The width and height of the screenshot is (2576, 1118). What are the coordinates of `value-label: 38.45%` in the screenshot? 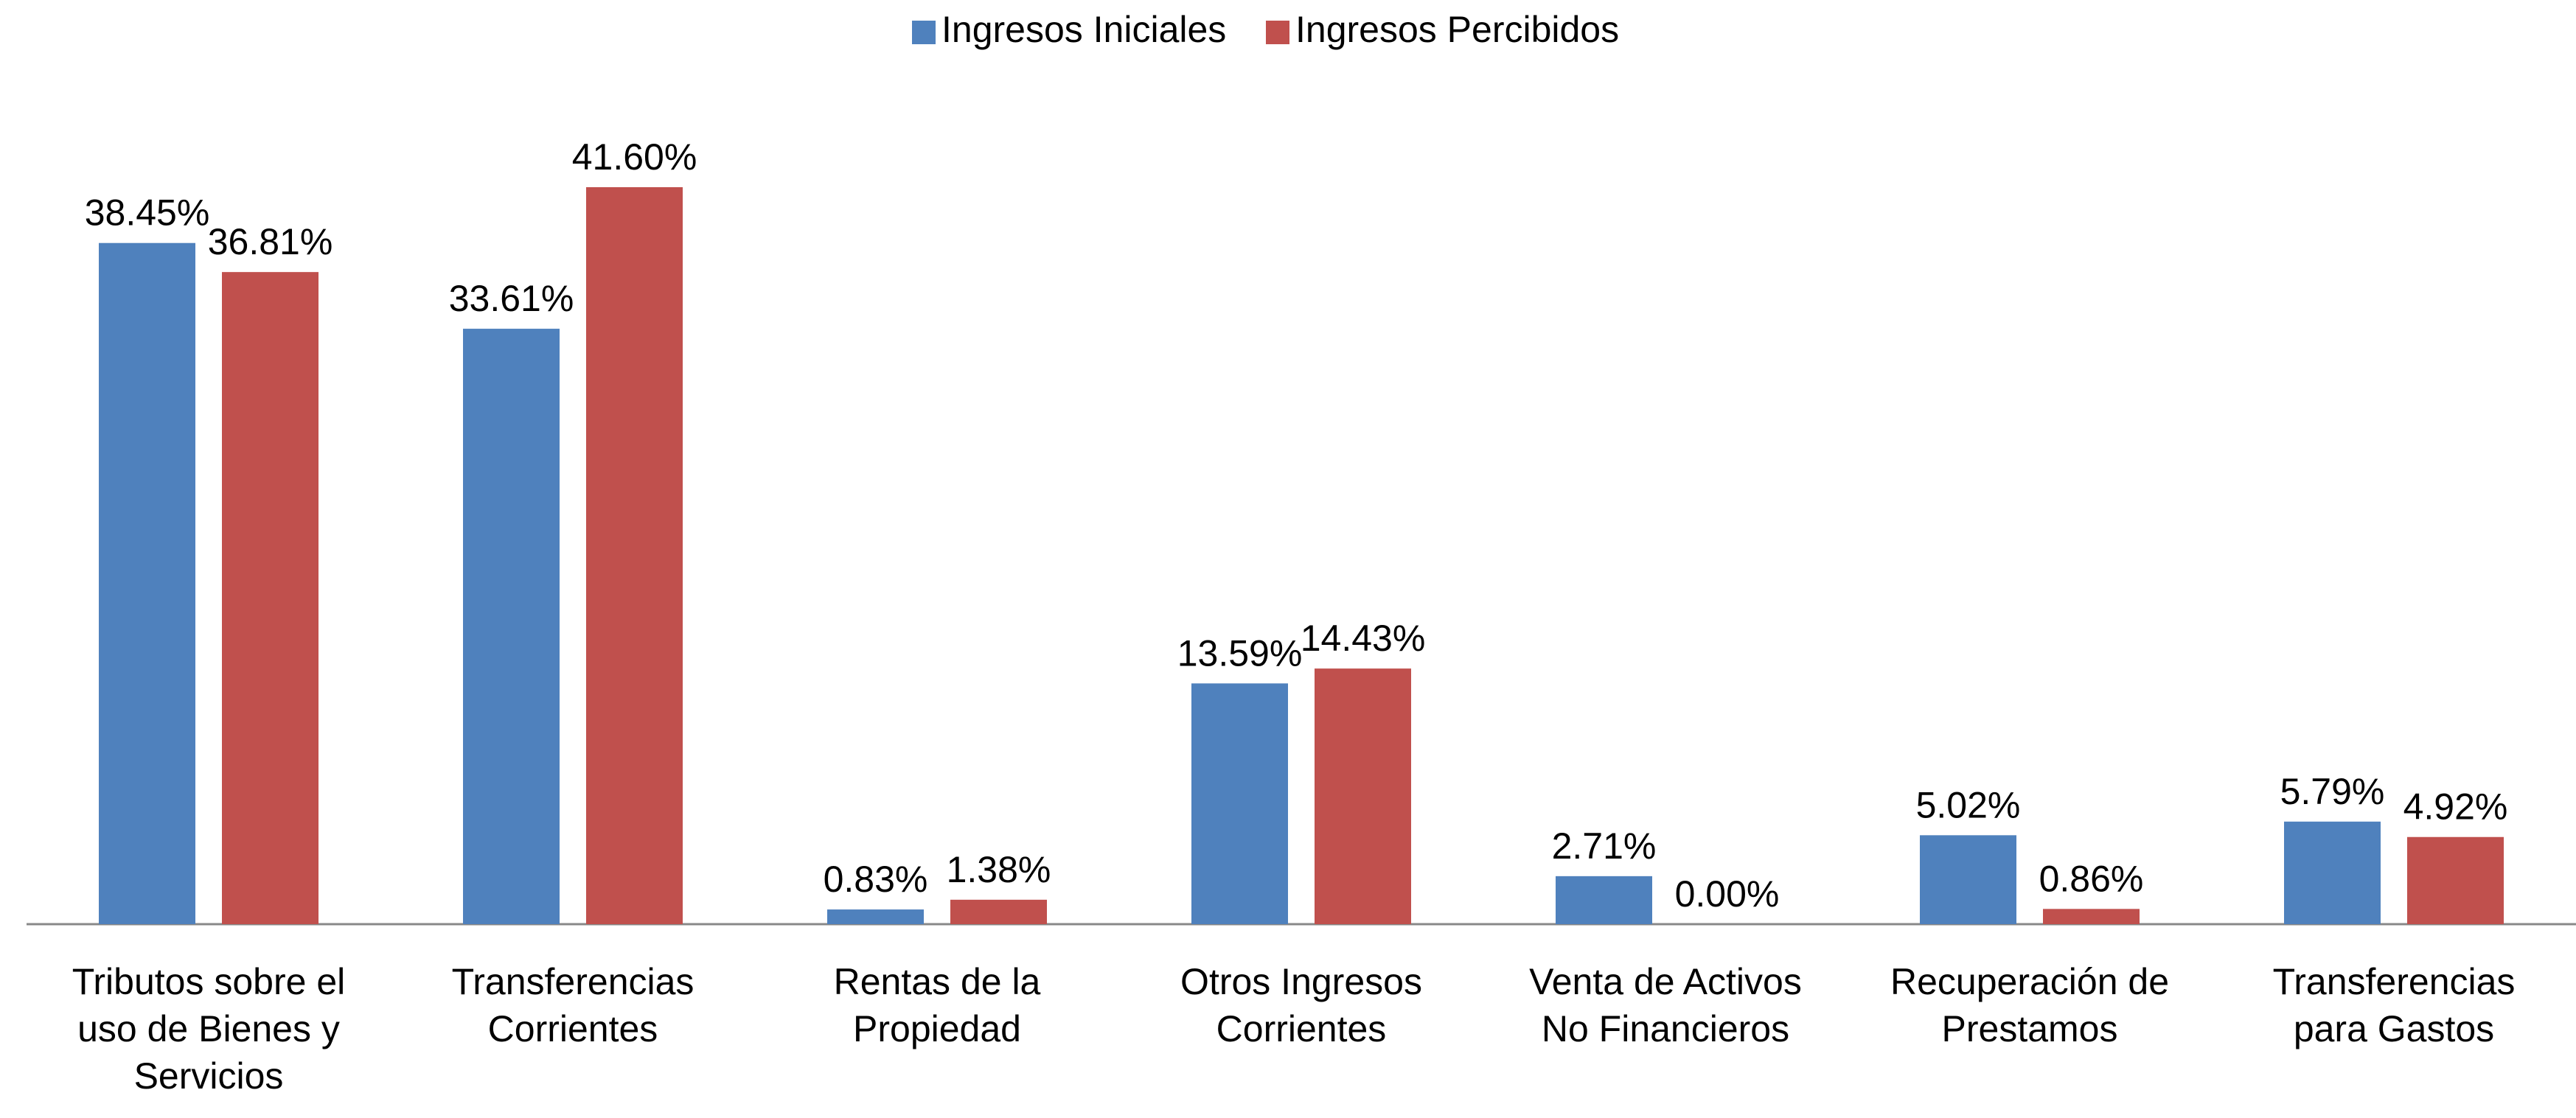 It's located at (148, 213).